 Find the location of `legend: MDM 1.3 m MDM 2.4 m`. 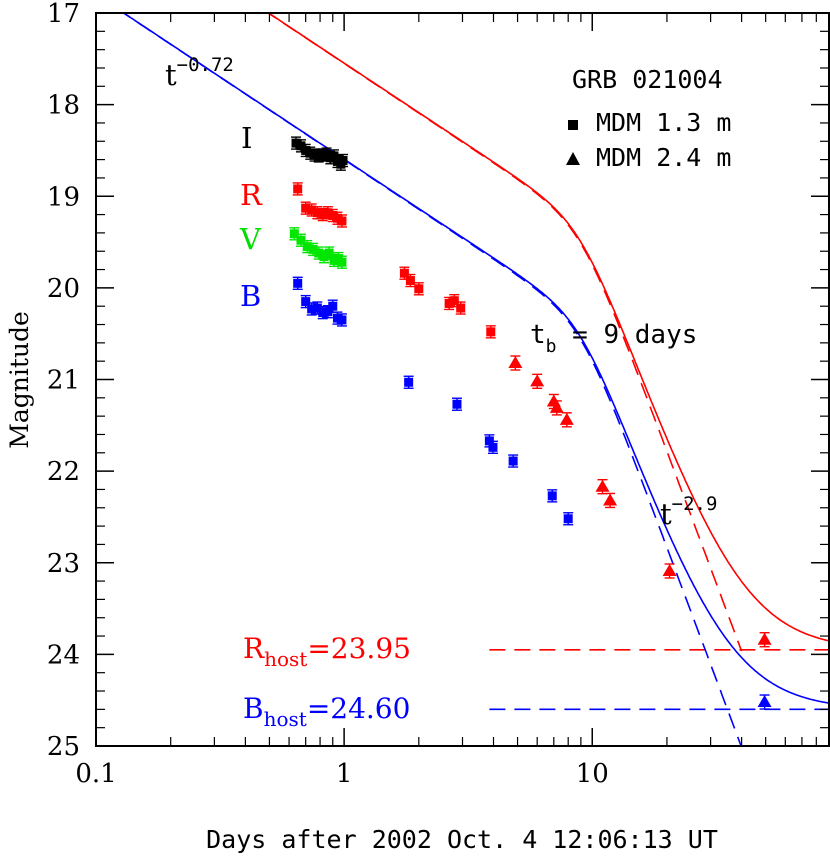

legend: MDM 1.3 m MDM 2.4 m is located at coordinates (648, 140).